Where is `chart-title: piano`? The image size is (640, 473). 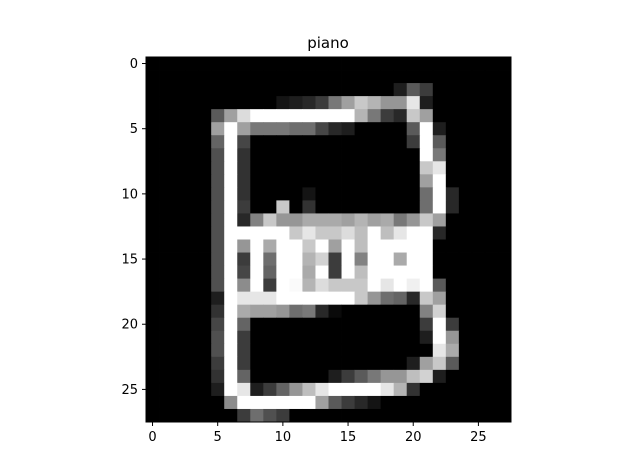 chart-title: piano is located at coordinates (328, 43).